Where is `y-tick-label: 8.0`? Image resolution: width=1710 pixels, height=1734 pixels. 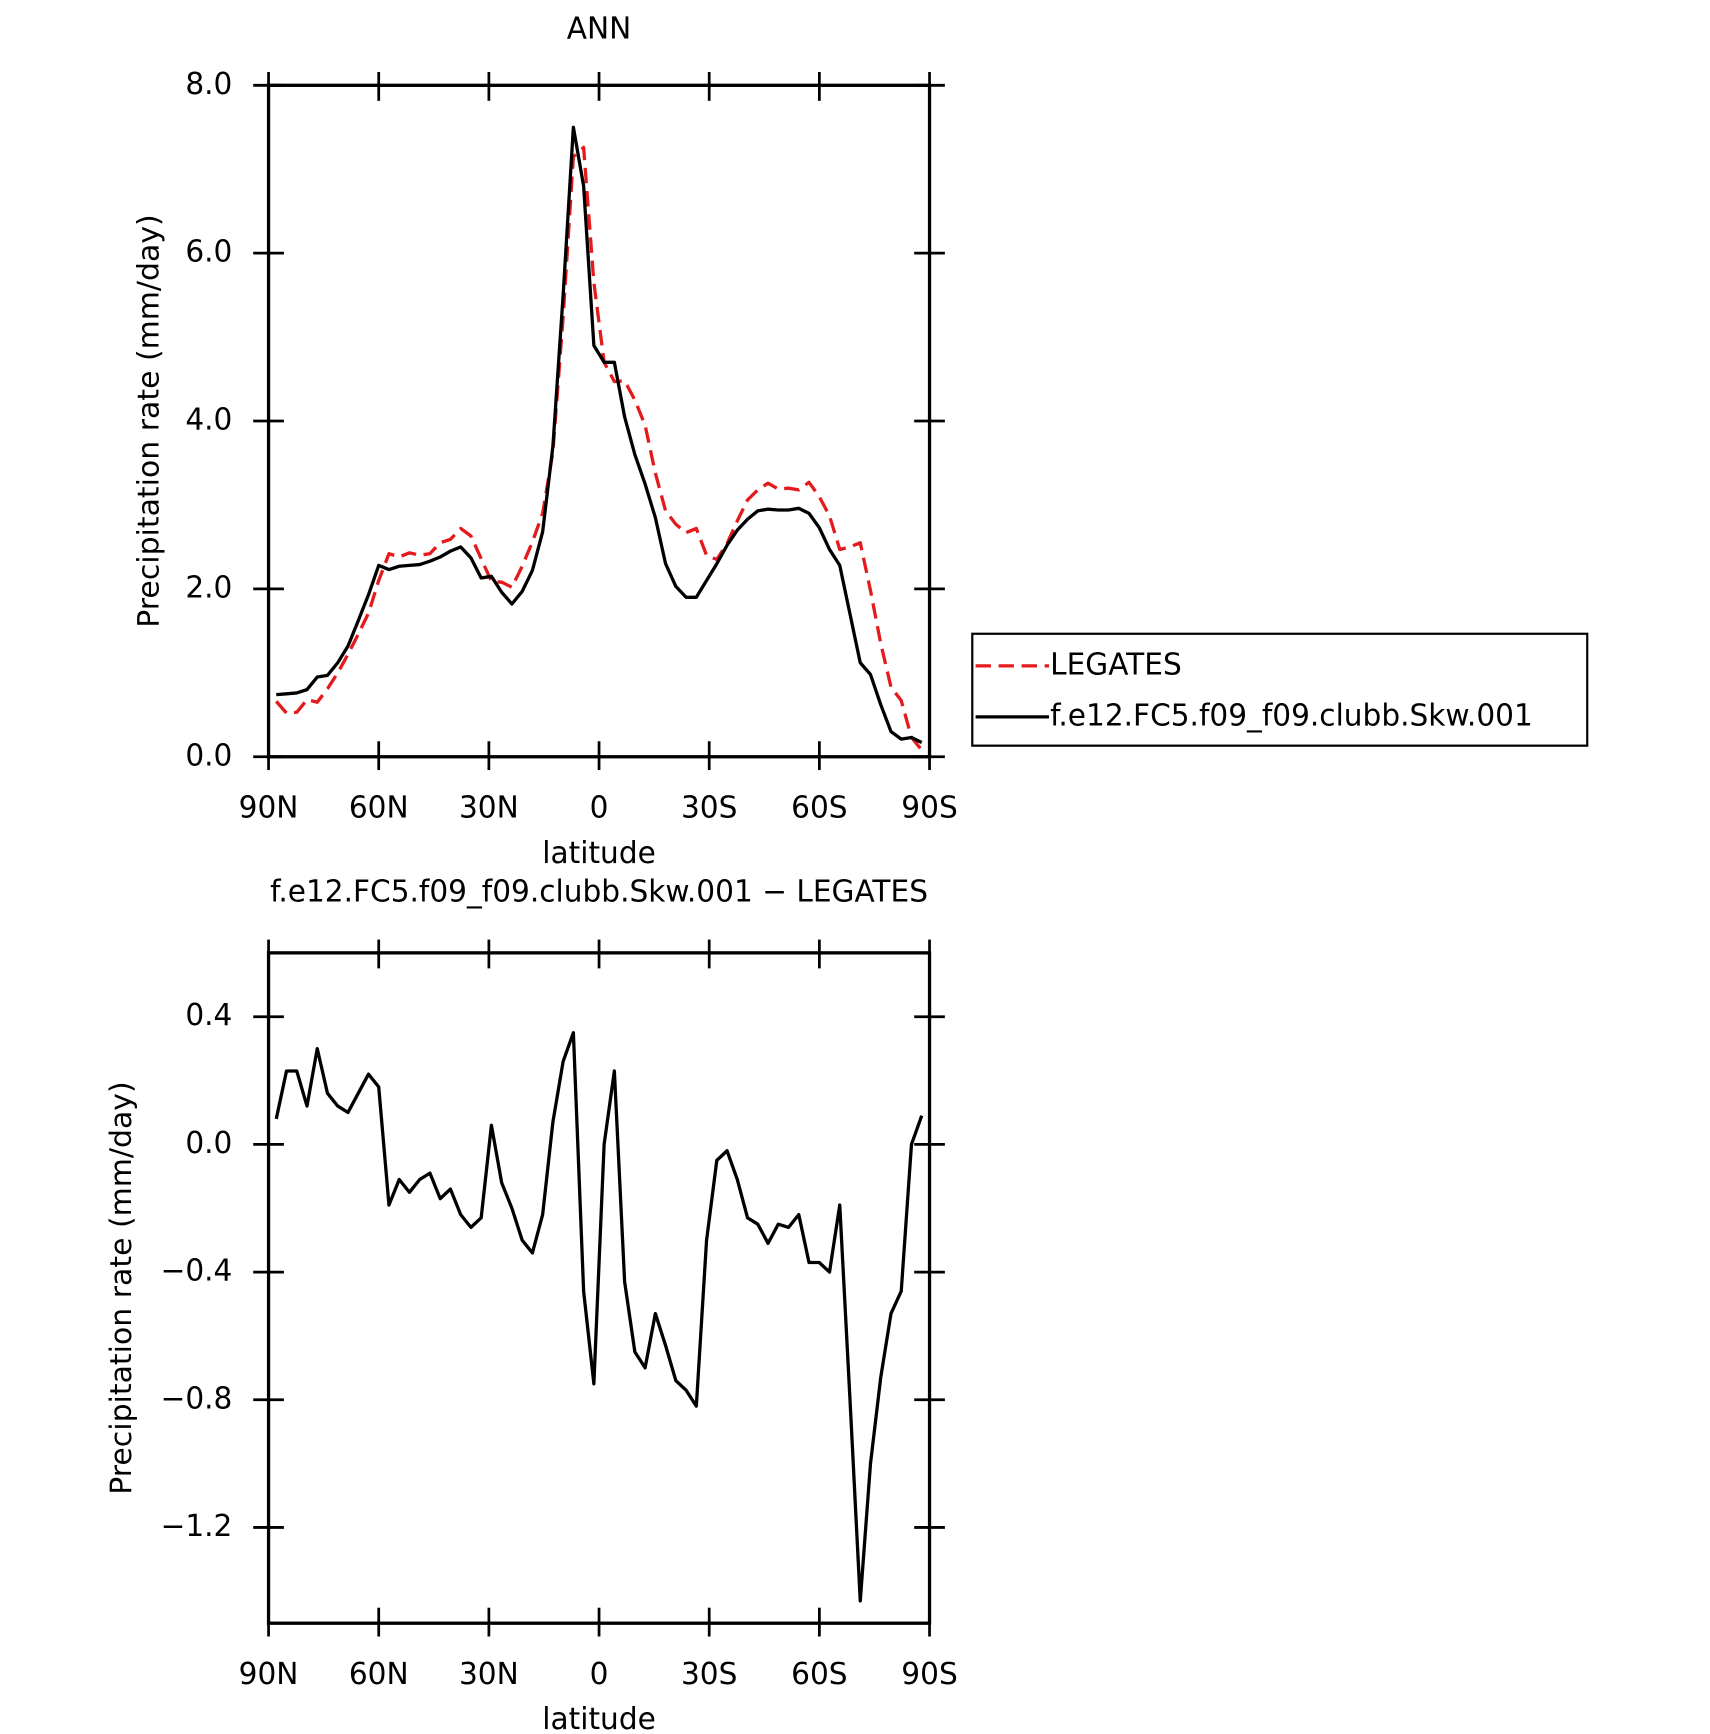
y-tick-label: 8.0 is located at coordinates (208, 84).